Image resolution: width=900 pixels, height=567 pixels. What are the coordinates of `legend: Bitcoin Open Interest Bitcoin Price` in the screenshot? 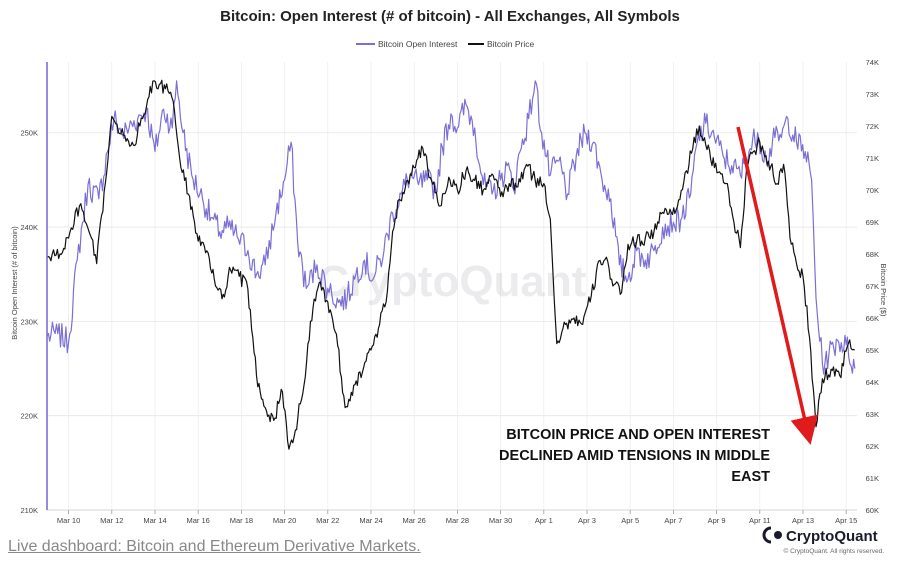 It's located at (445, 44).